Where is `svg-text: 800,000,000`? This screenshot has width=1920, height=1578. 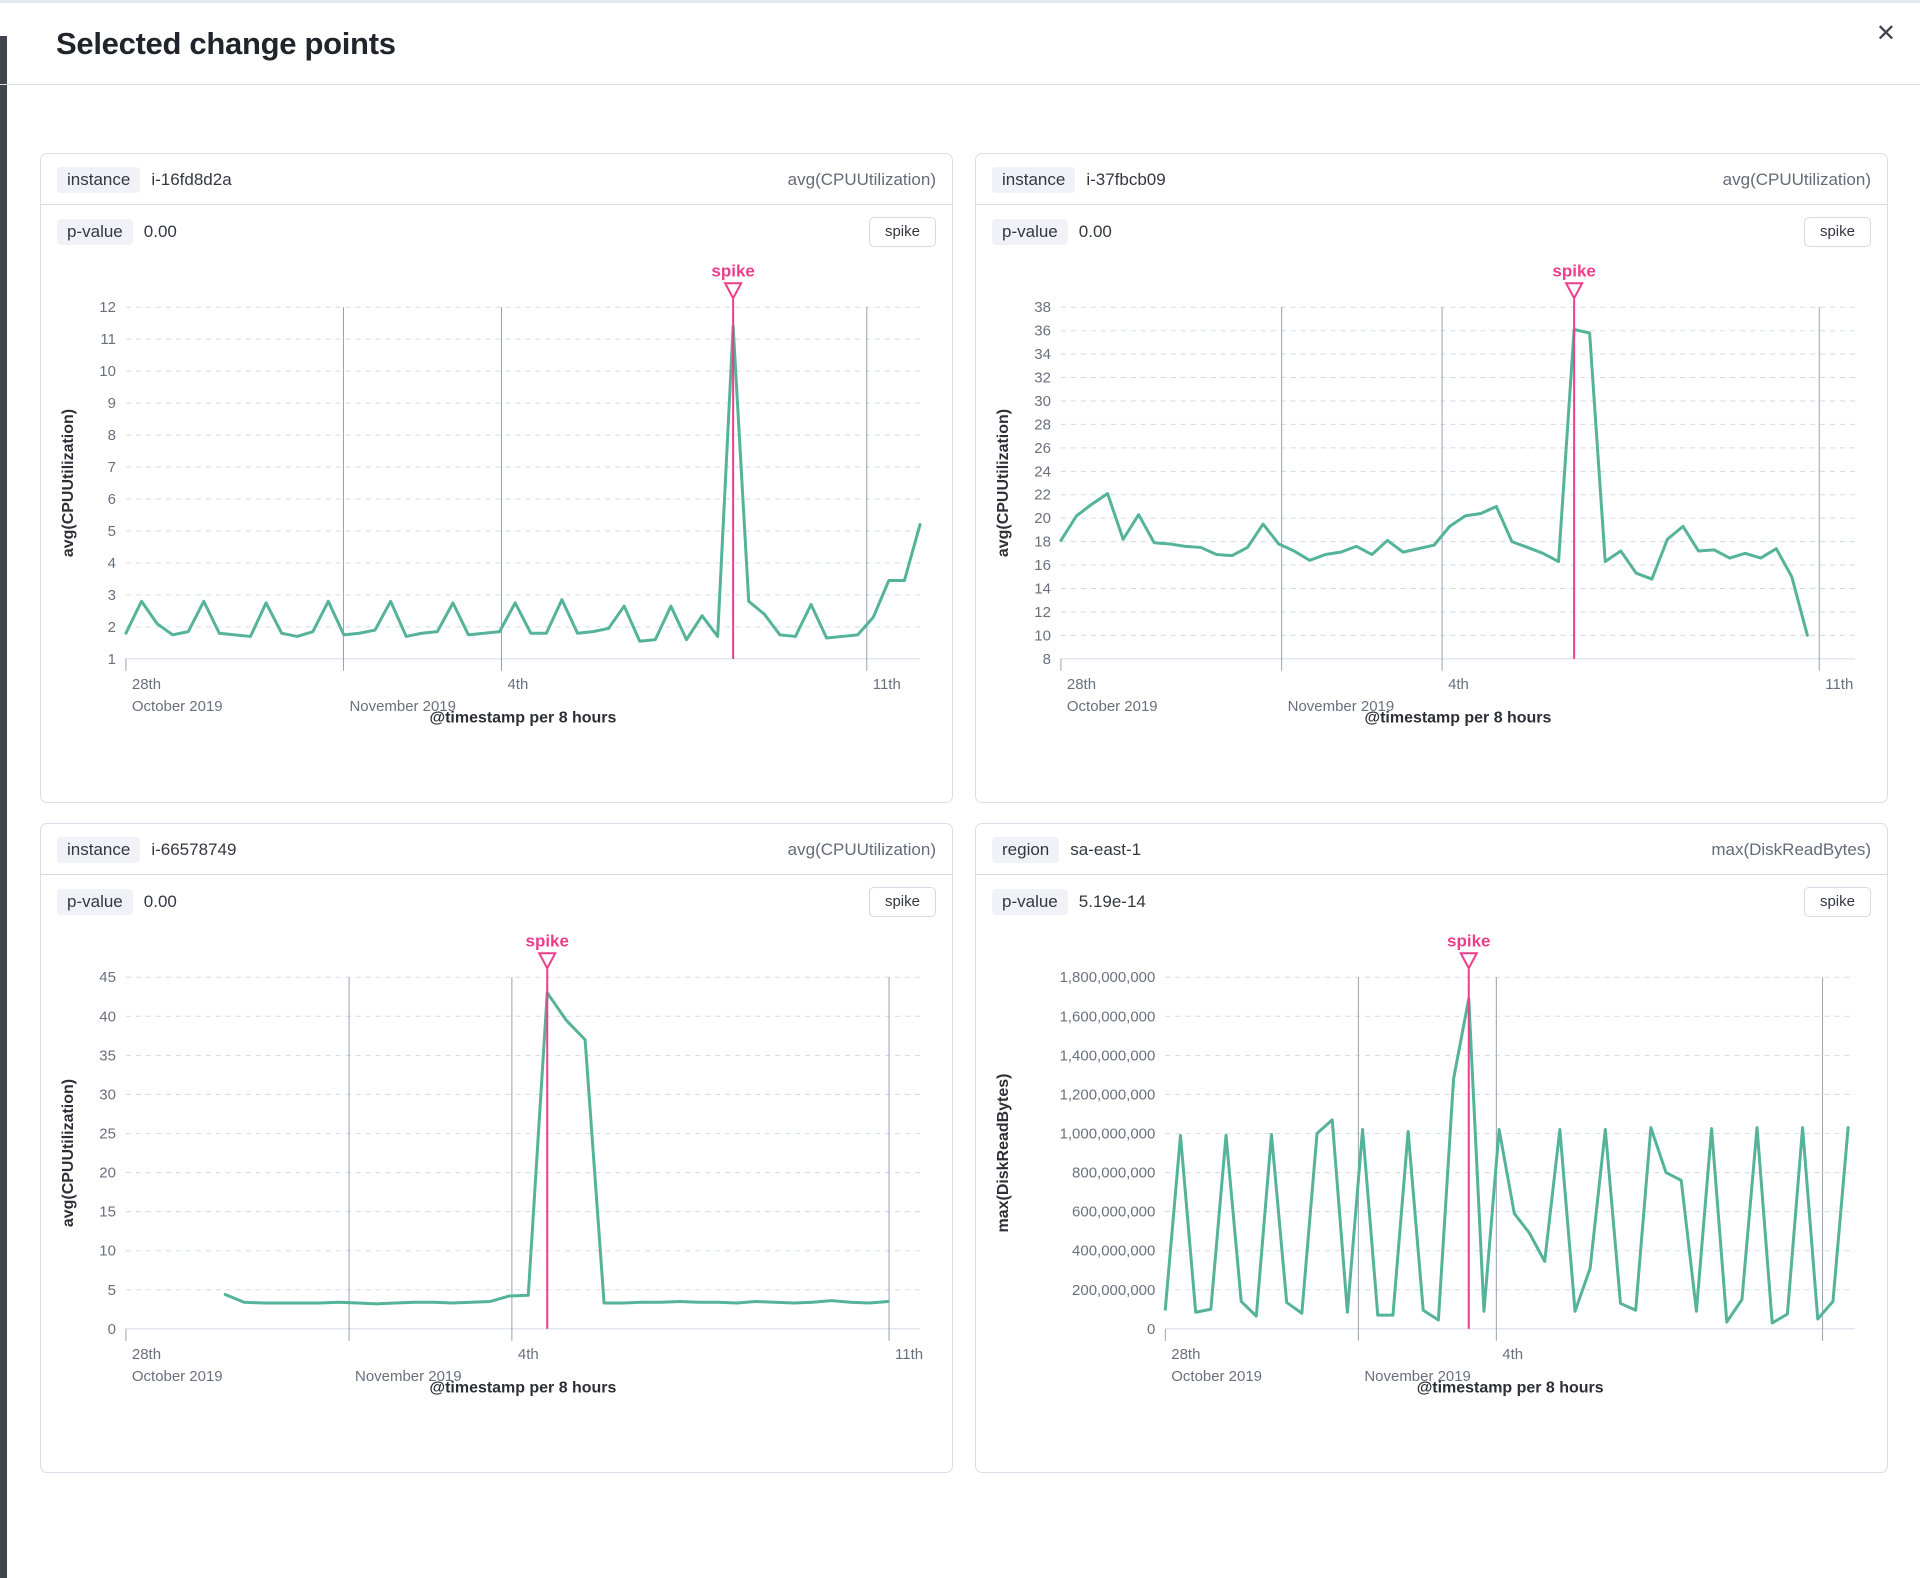 svg-text: 800,000,000 is located at coordinates (1113, 1172).